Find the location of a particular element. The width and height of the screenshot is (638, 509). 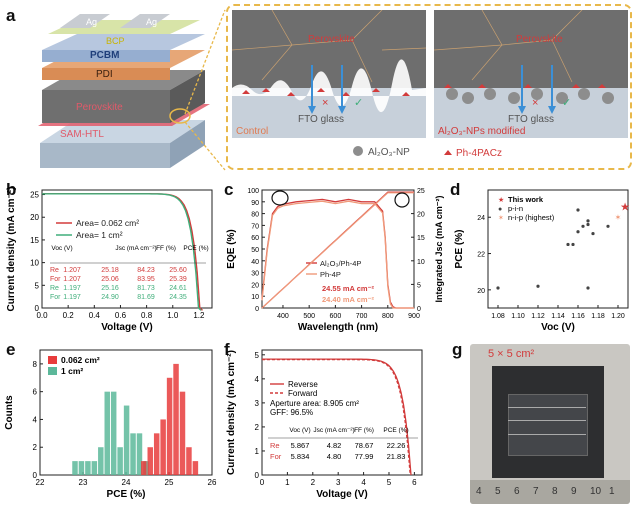

nip-point: ✶ is located at coordinates (618, 217).